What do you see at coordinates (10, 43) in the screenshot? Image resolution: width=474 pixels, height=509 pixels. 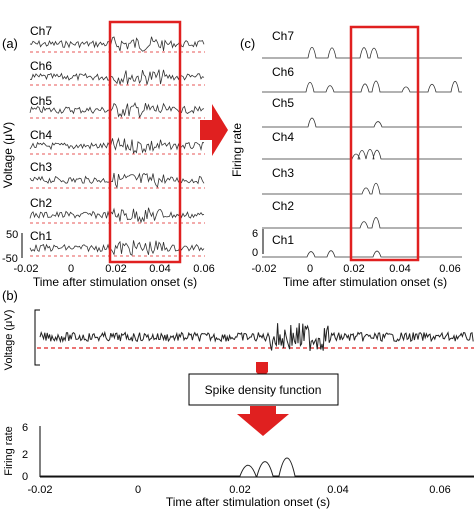 I see `panel-label-a: (a)` at bounding box center [10, 43].